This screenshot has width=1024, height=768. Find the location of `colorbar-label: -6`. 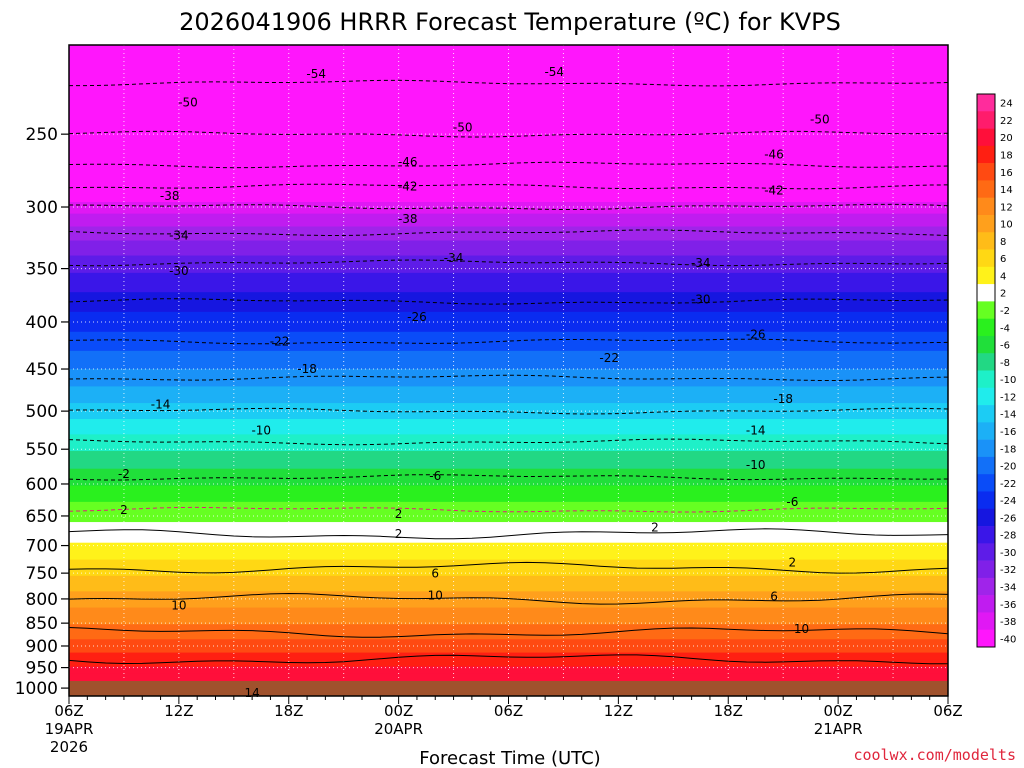

colorbar-label: -6 is located at coordinates (1005, 346).